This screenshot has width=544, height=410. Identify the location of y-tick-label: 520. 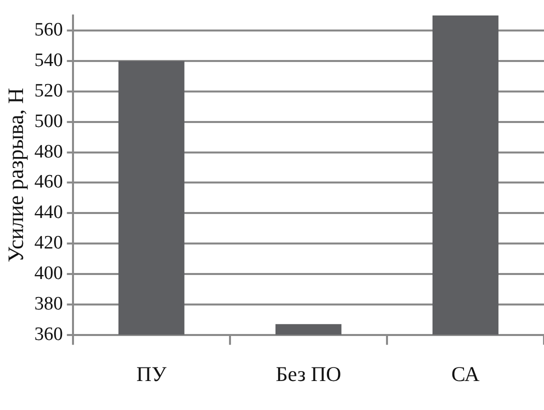
(48, 91).